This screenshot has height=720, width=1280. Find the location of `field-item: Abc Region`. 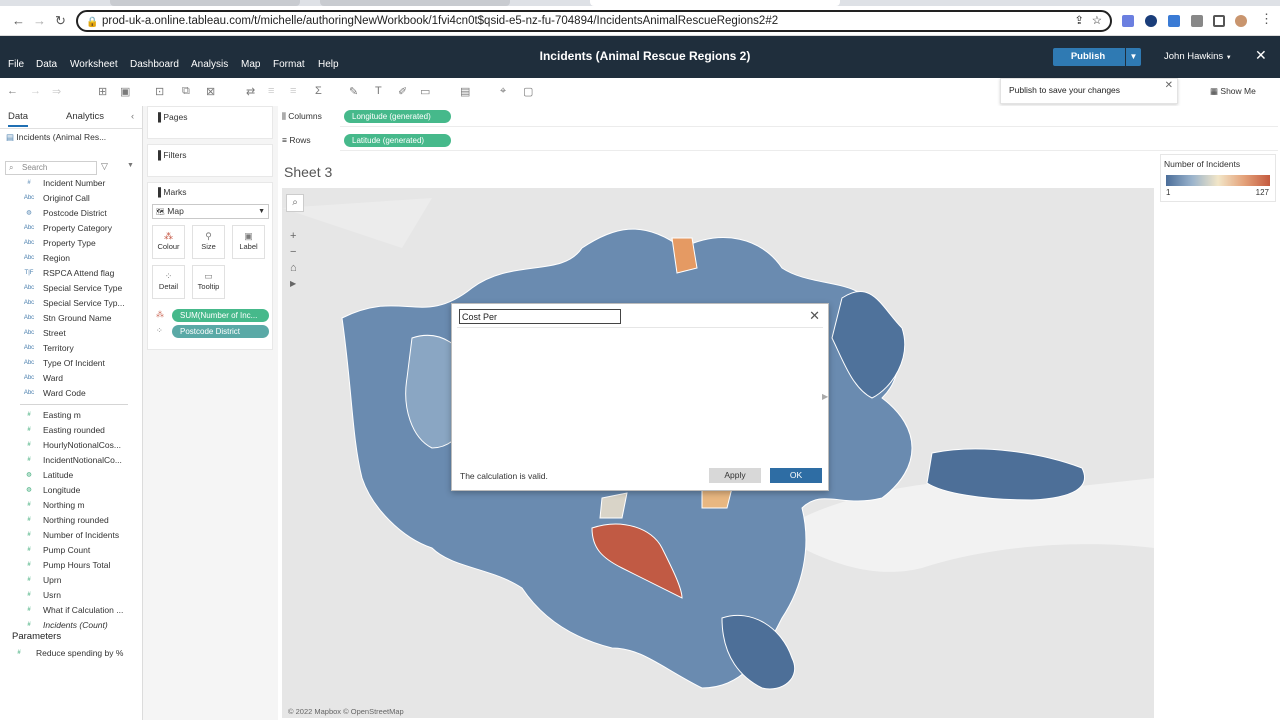

field-item: Abc Region is located at coordinates (71, 258).